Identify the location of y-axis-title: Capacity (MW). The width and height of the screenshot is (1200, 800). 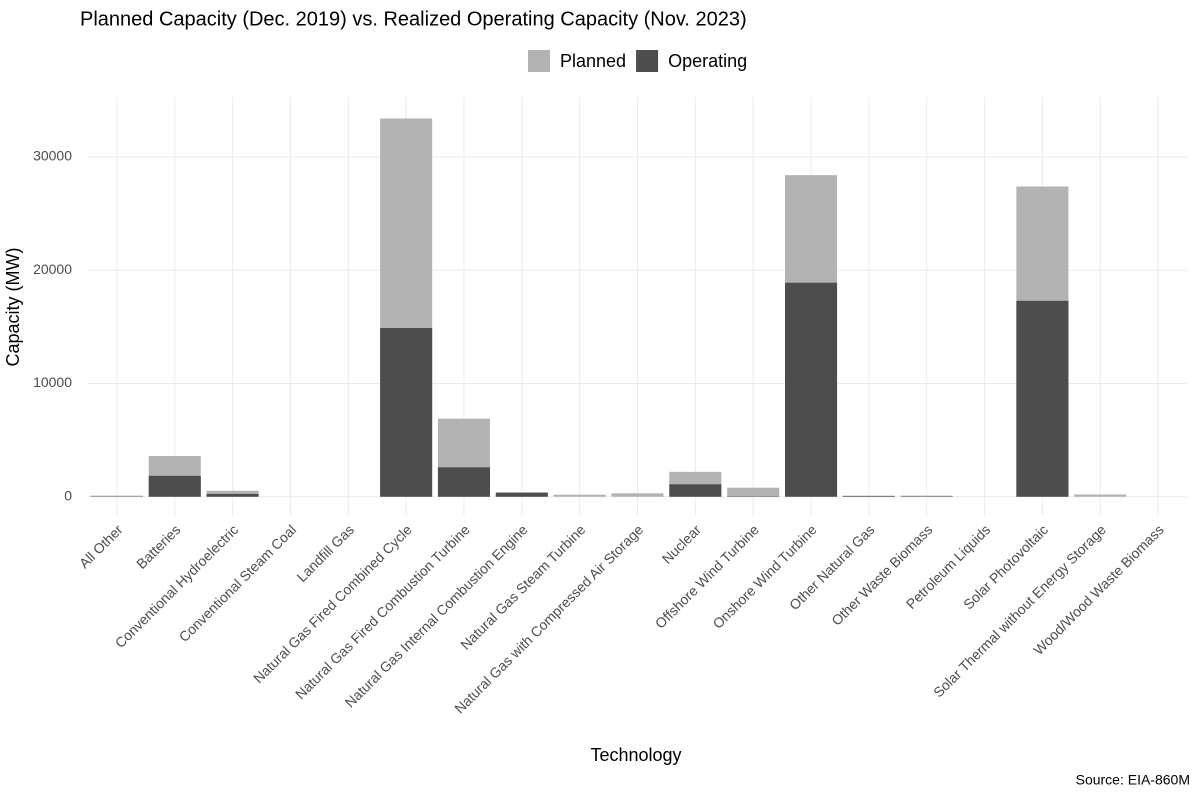
(13, 306).